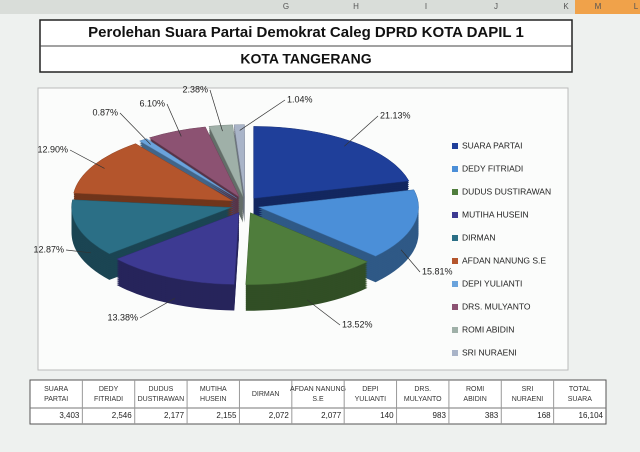 The image size is (640, 452). What do you see at coordinates (52, 149) in the screenshot?
I see `data-label: 12.90%` at bounding box center [52, 149].